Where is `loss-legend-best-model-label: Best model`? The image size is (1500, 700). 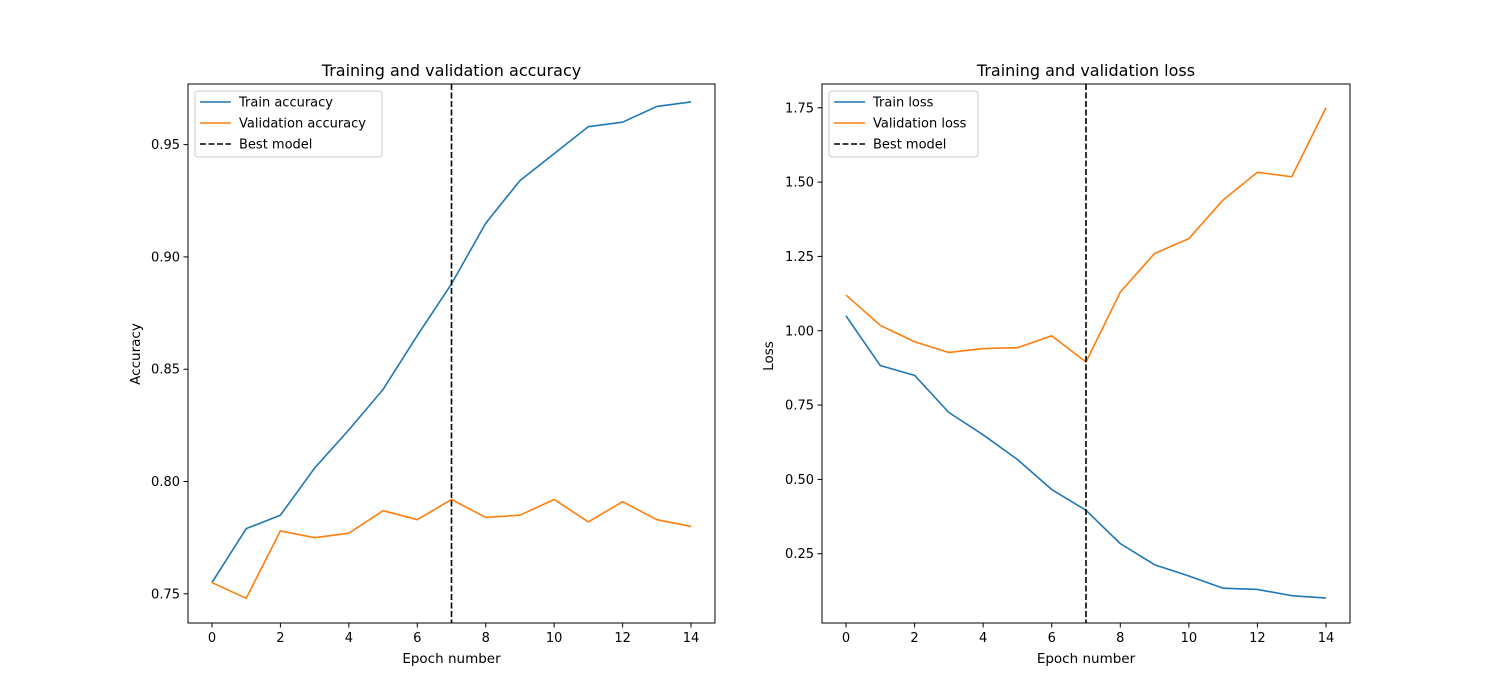 loss-legend-best-model-label: Best model is located at coordinates (909, 145).